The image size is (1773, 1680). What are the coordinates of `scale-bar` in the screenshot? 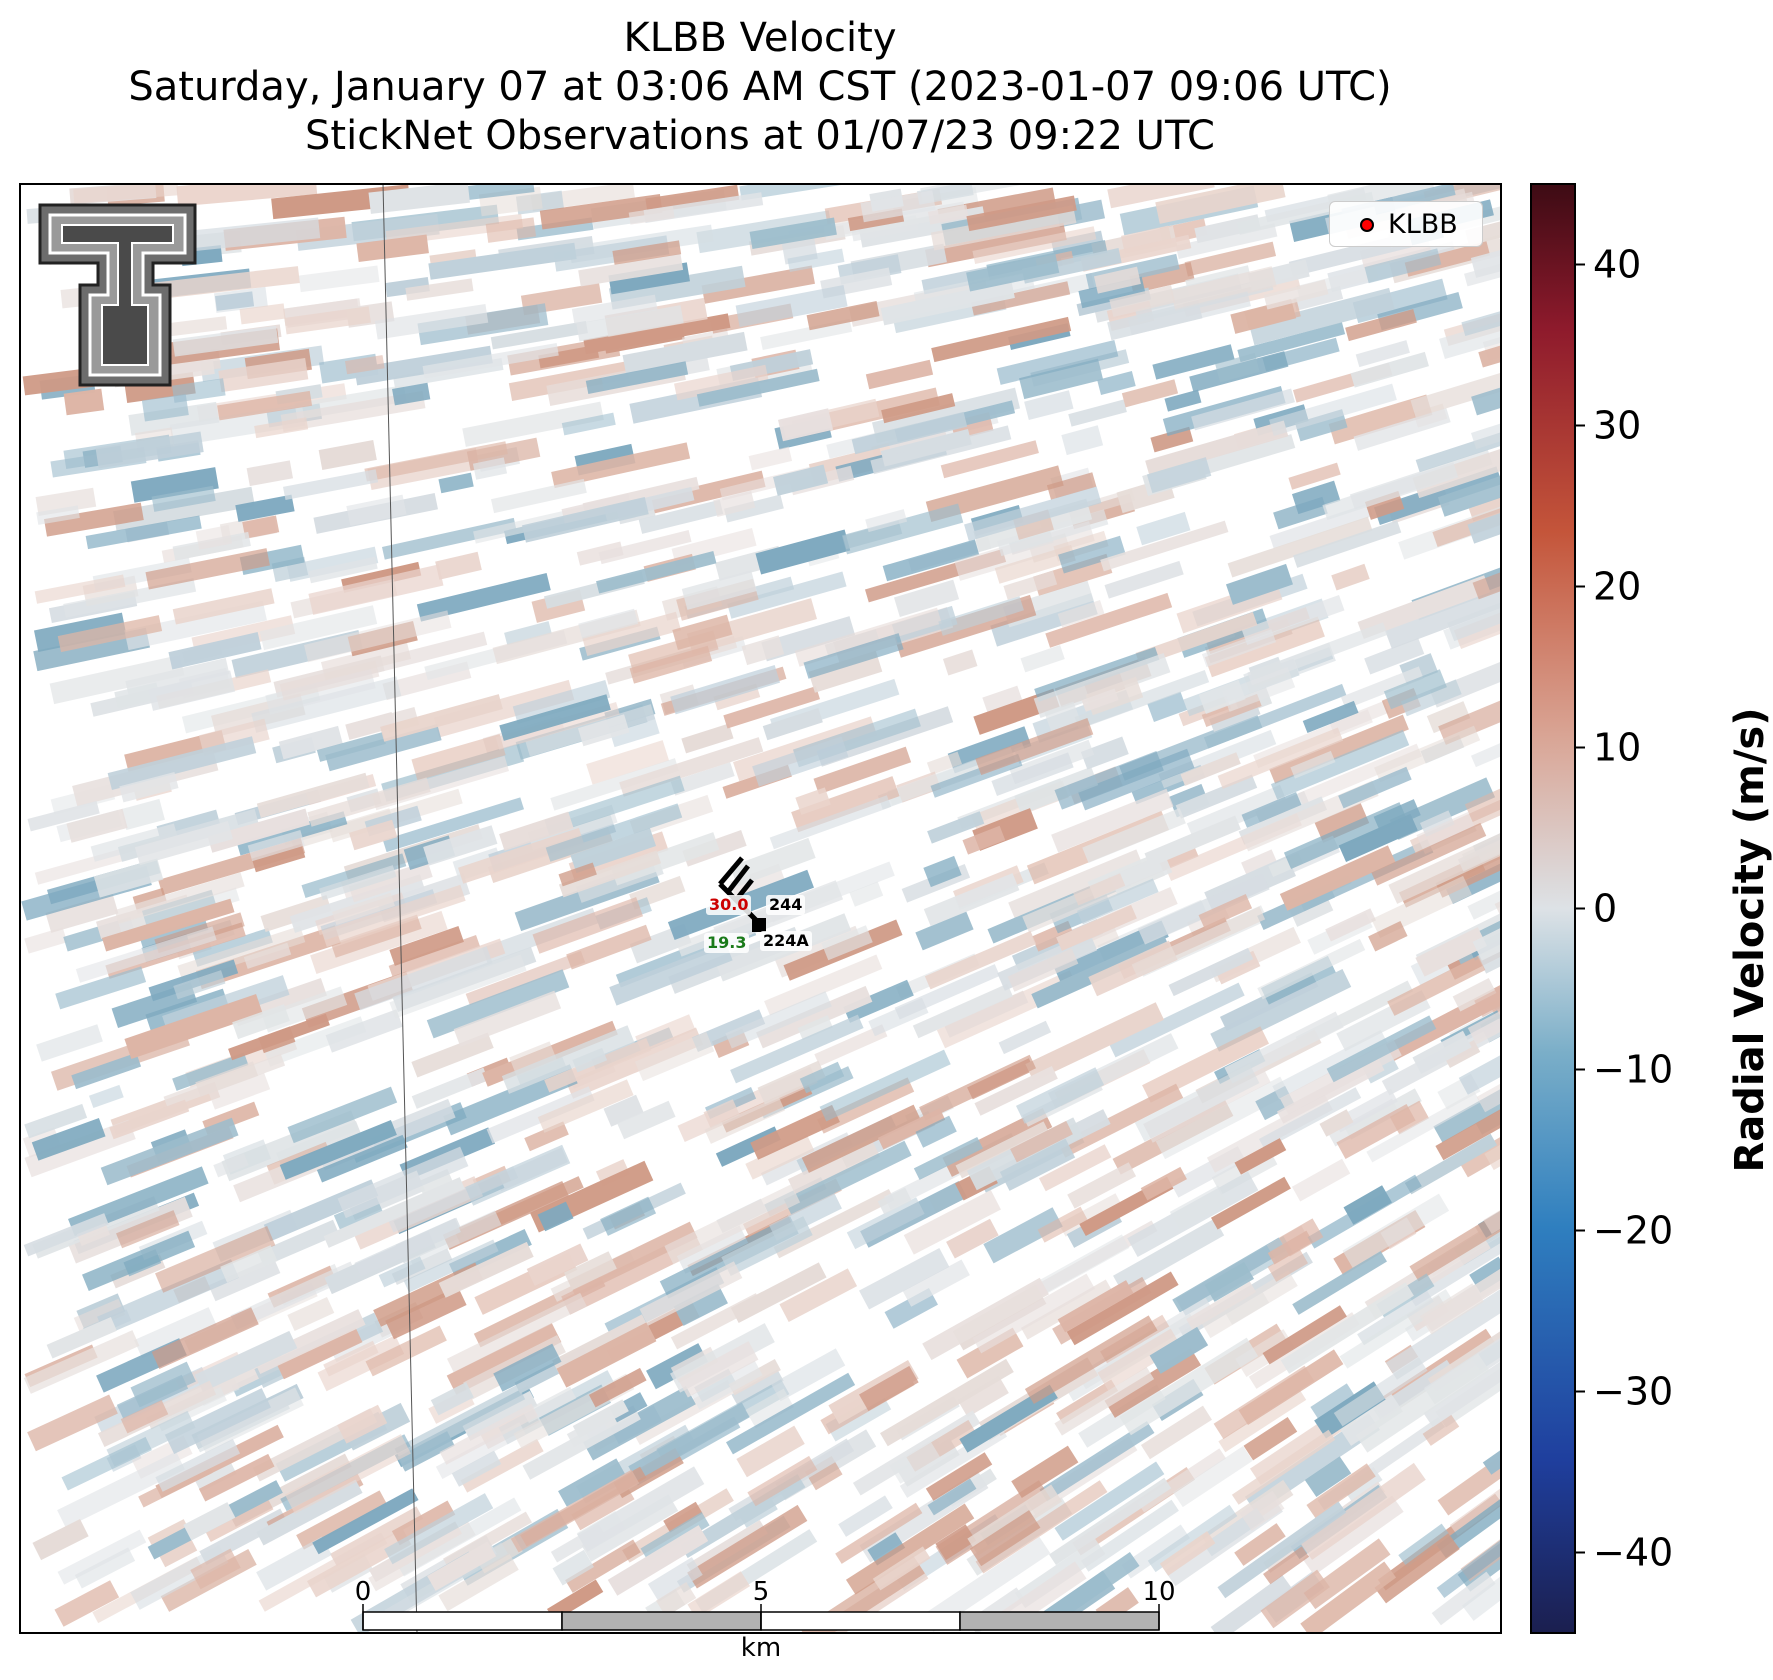 It's located at (761, 1617).